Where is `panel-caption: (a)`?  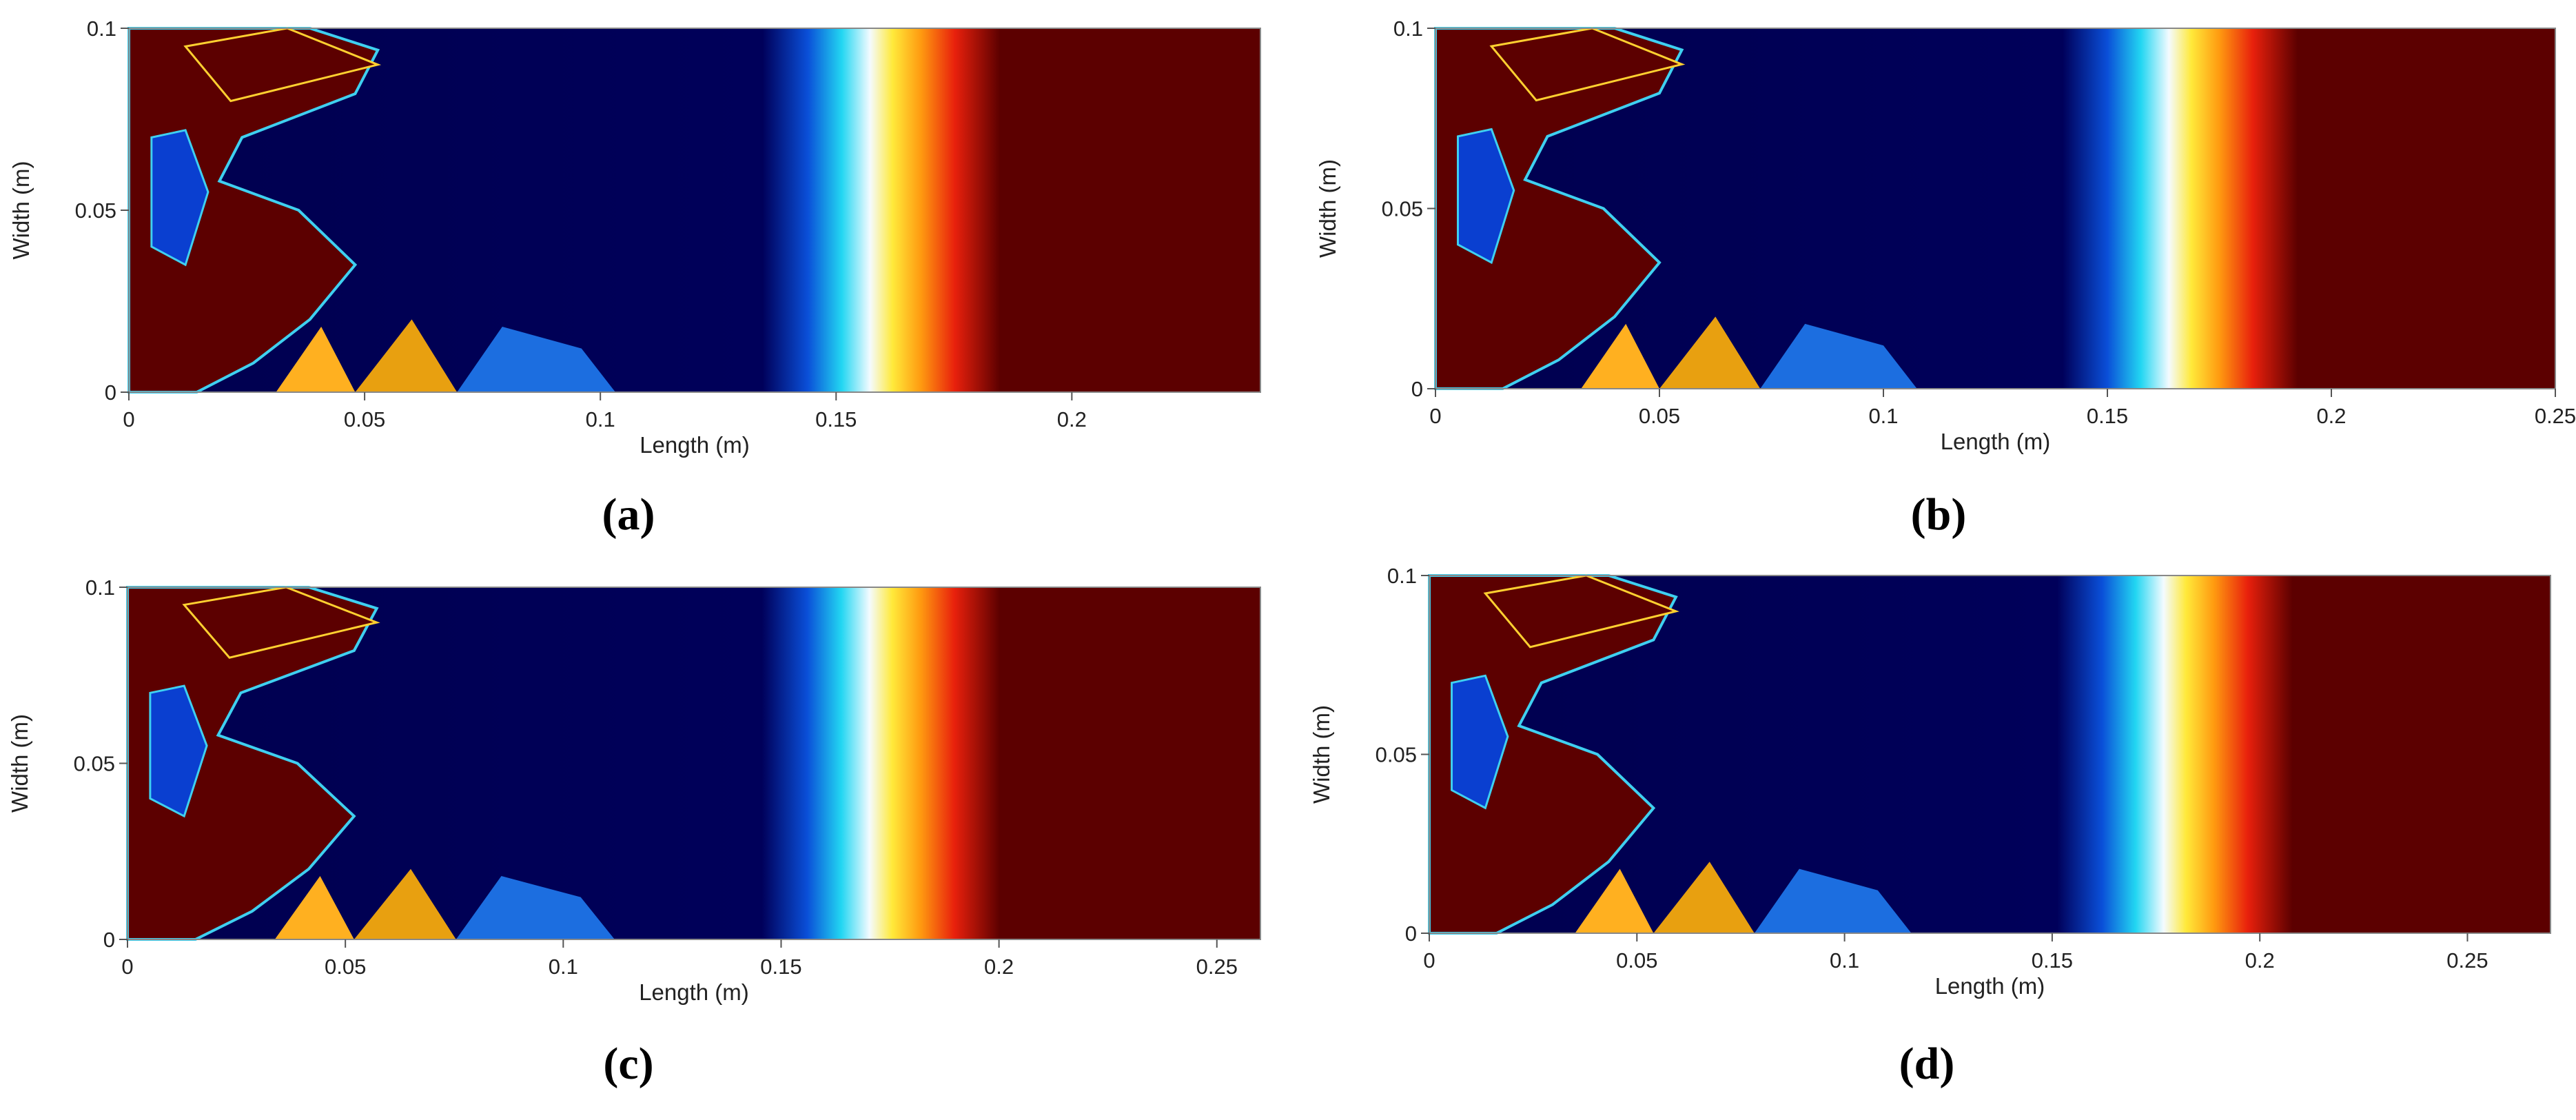 panel-caption: (a) is located at coordinates (628, 514).